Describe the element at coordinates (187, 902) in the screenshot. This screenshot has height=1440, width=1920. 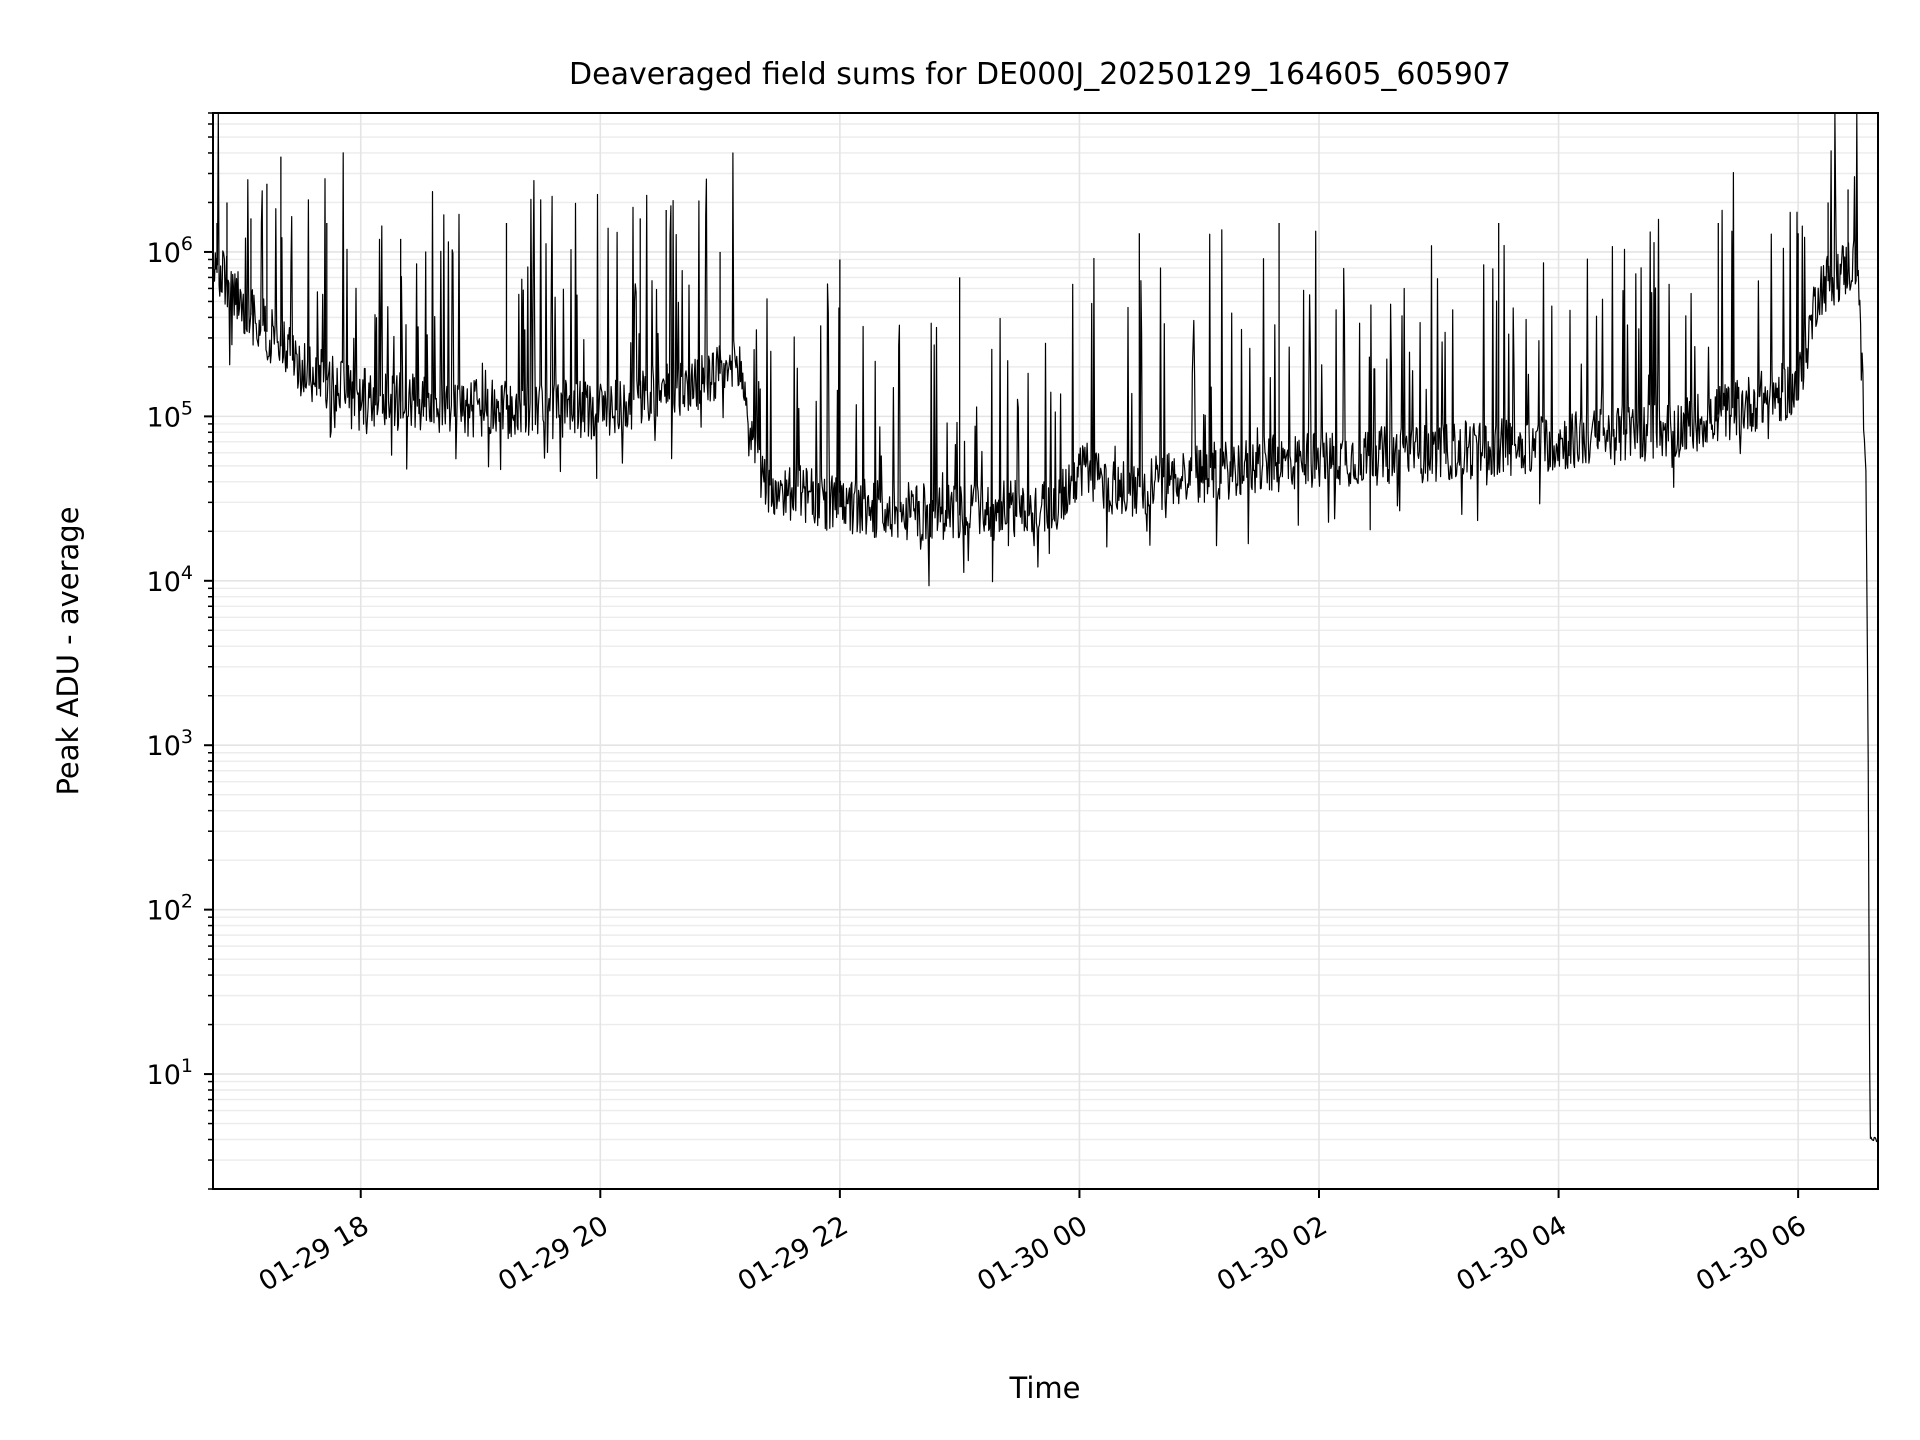
I see `y-tick-exponent: 2` at that location.